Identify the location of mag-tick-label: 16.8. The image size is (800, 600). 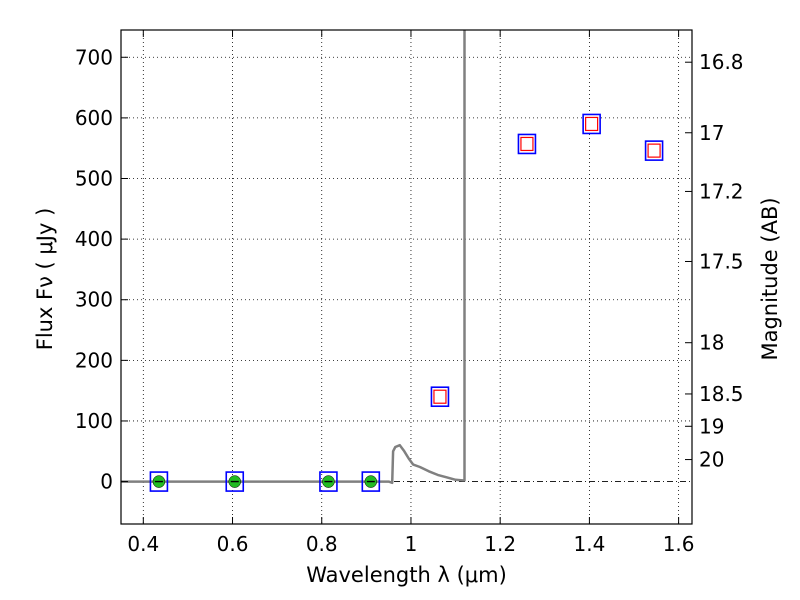
(721, 62).